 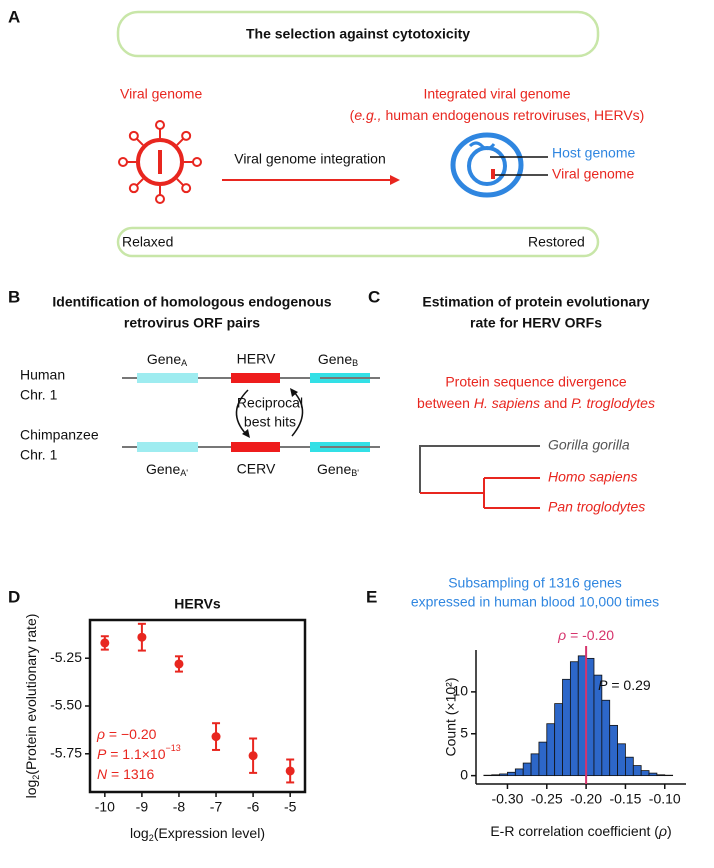 I want to click on x-tick-label: -0.15, so click(x=625, y=799).